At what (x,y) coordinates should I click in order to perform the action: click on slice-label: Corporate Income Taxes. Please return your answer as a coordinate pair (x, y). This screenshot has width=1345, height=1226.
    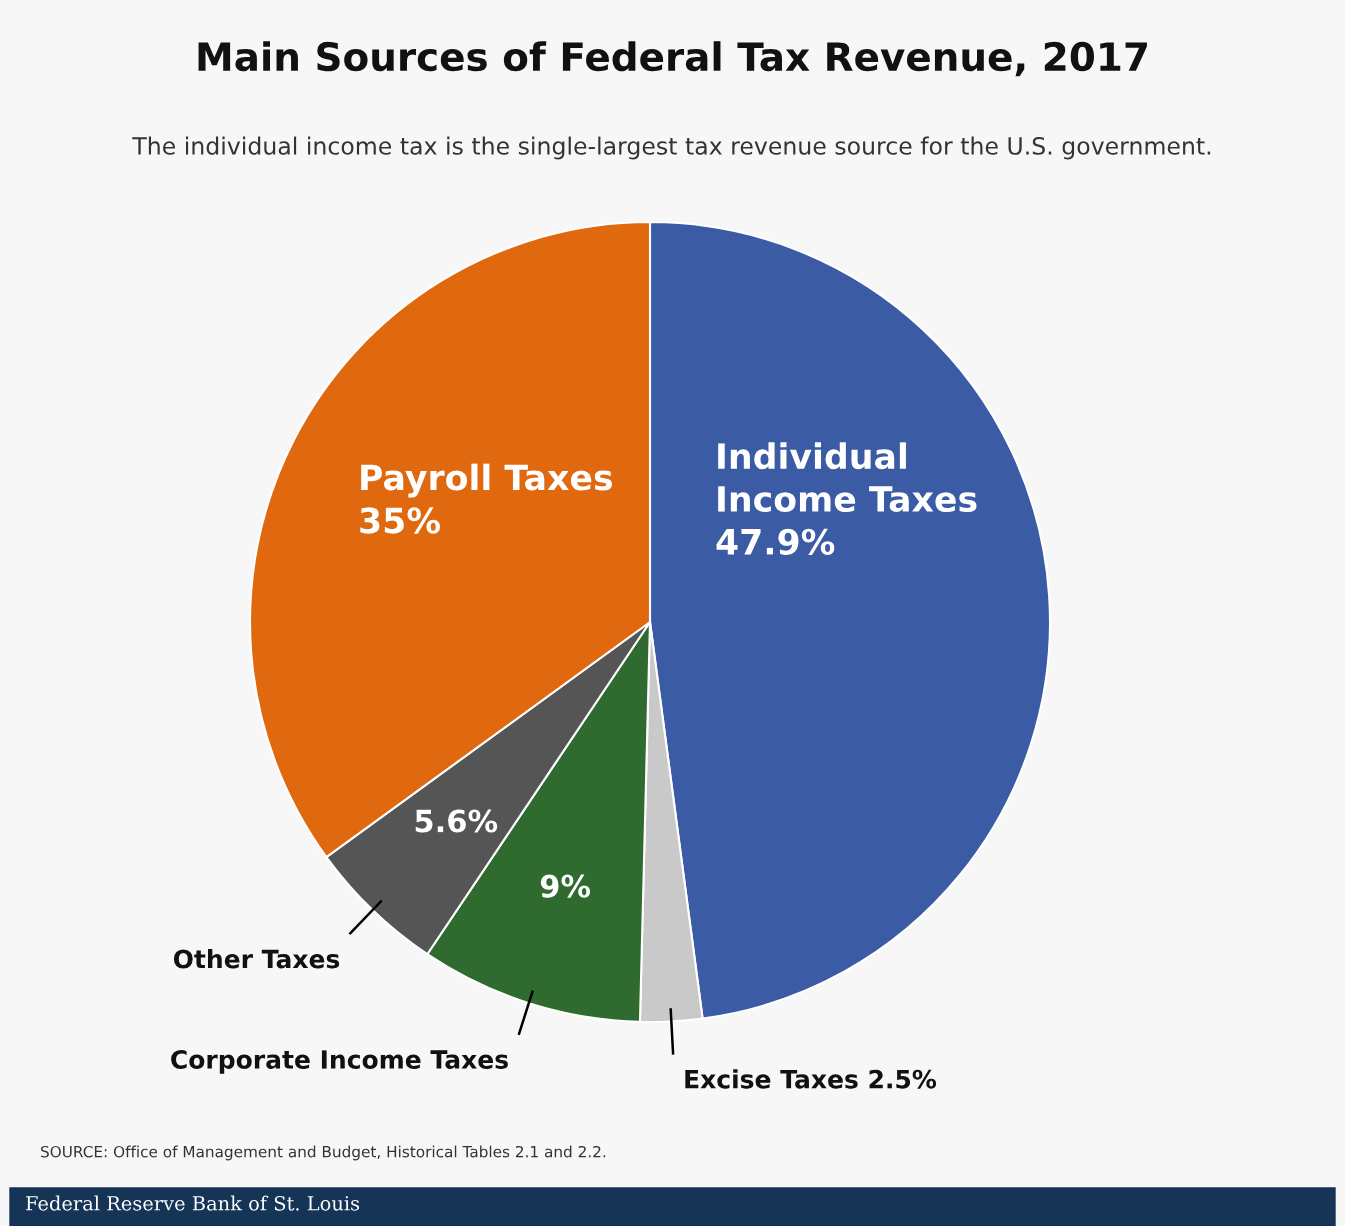
    Looking at the image, I should click on (339, 1062).